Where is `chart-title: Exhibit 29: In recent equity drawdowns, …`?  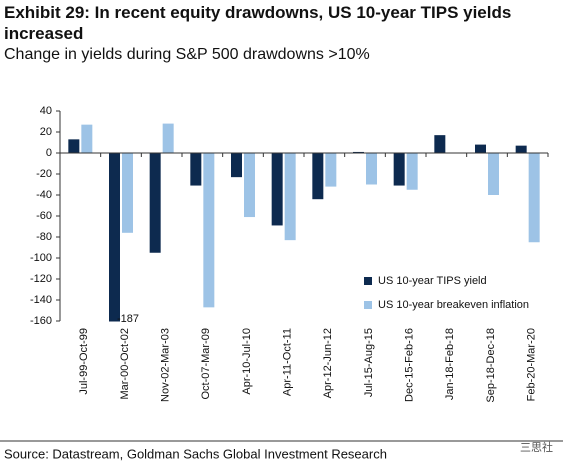 chart-title: Exhibit 29: In recent equity drawdowns, … is located at coordinates (258, 23).